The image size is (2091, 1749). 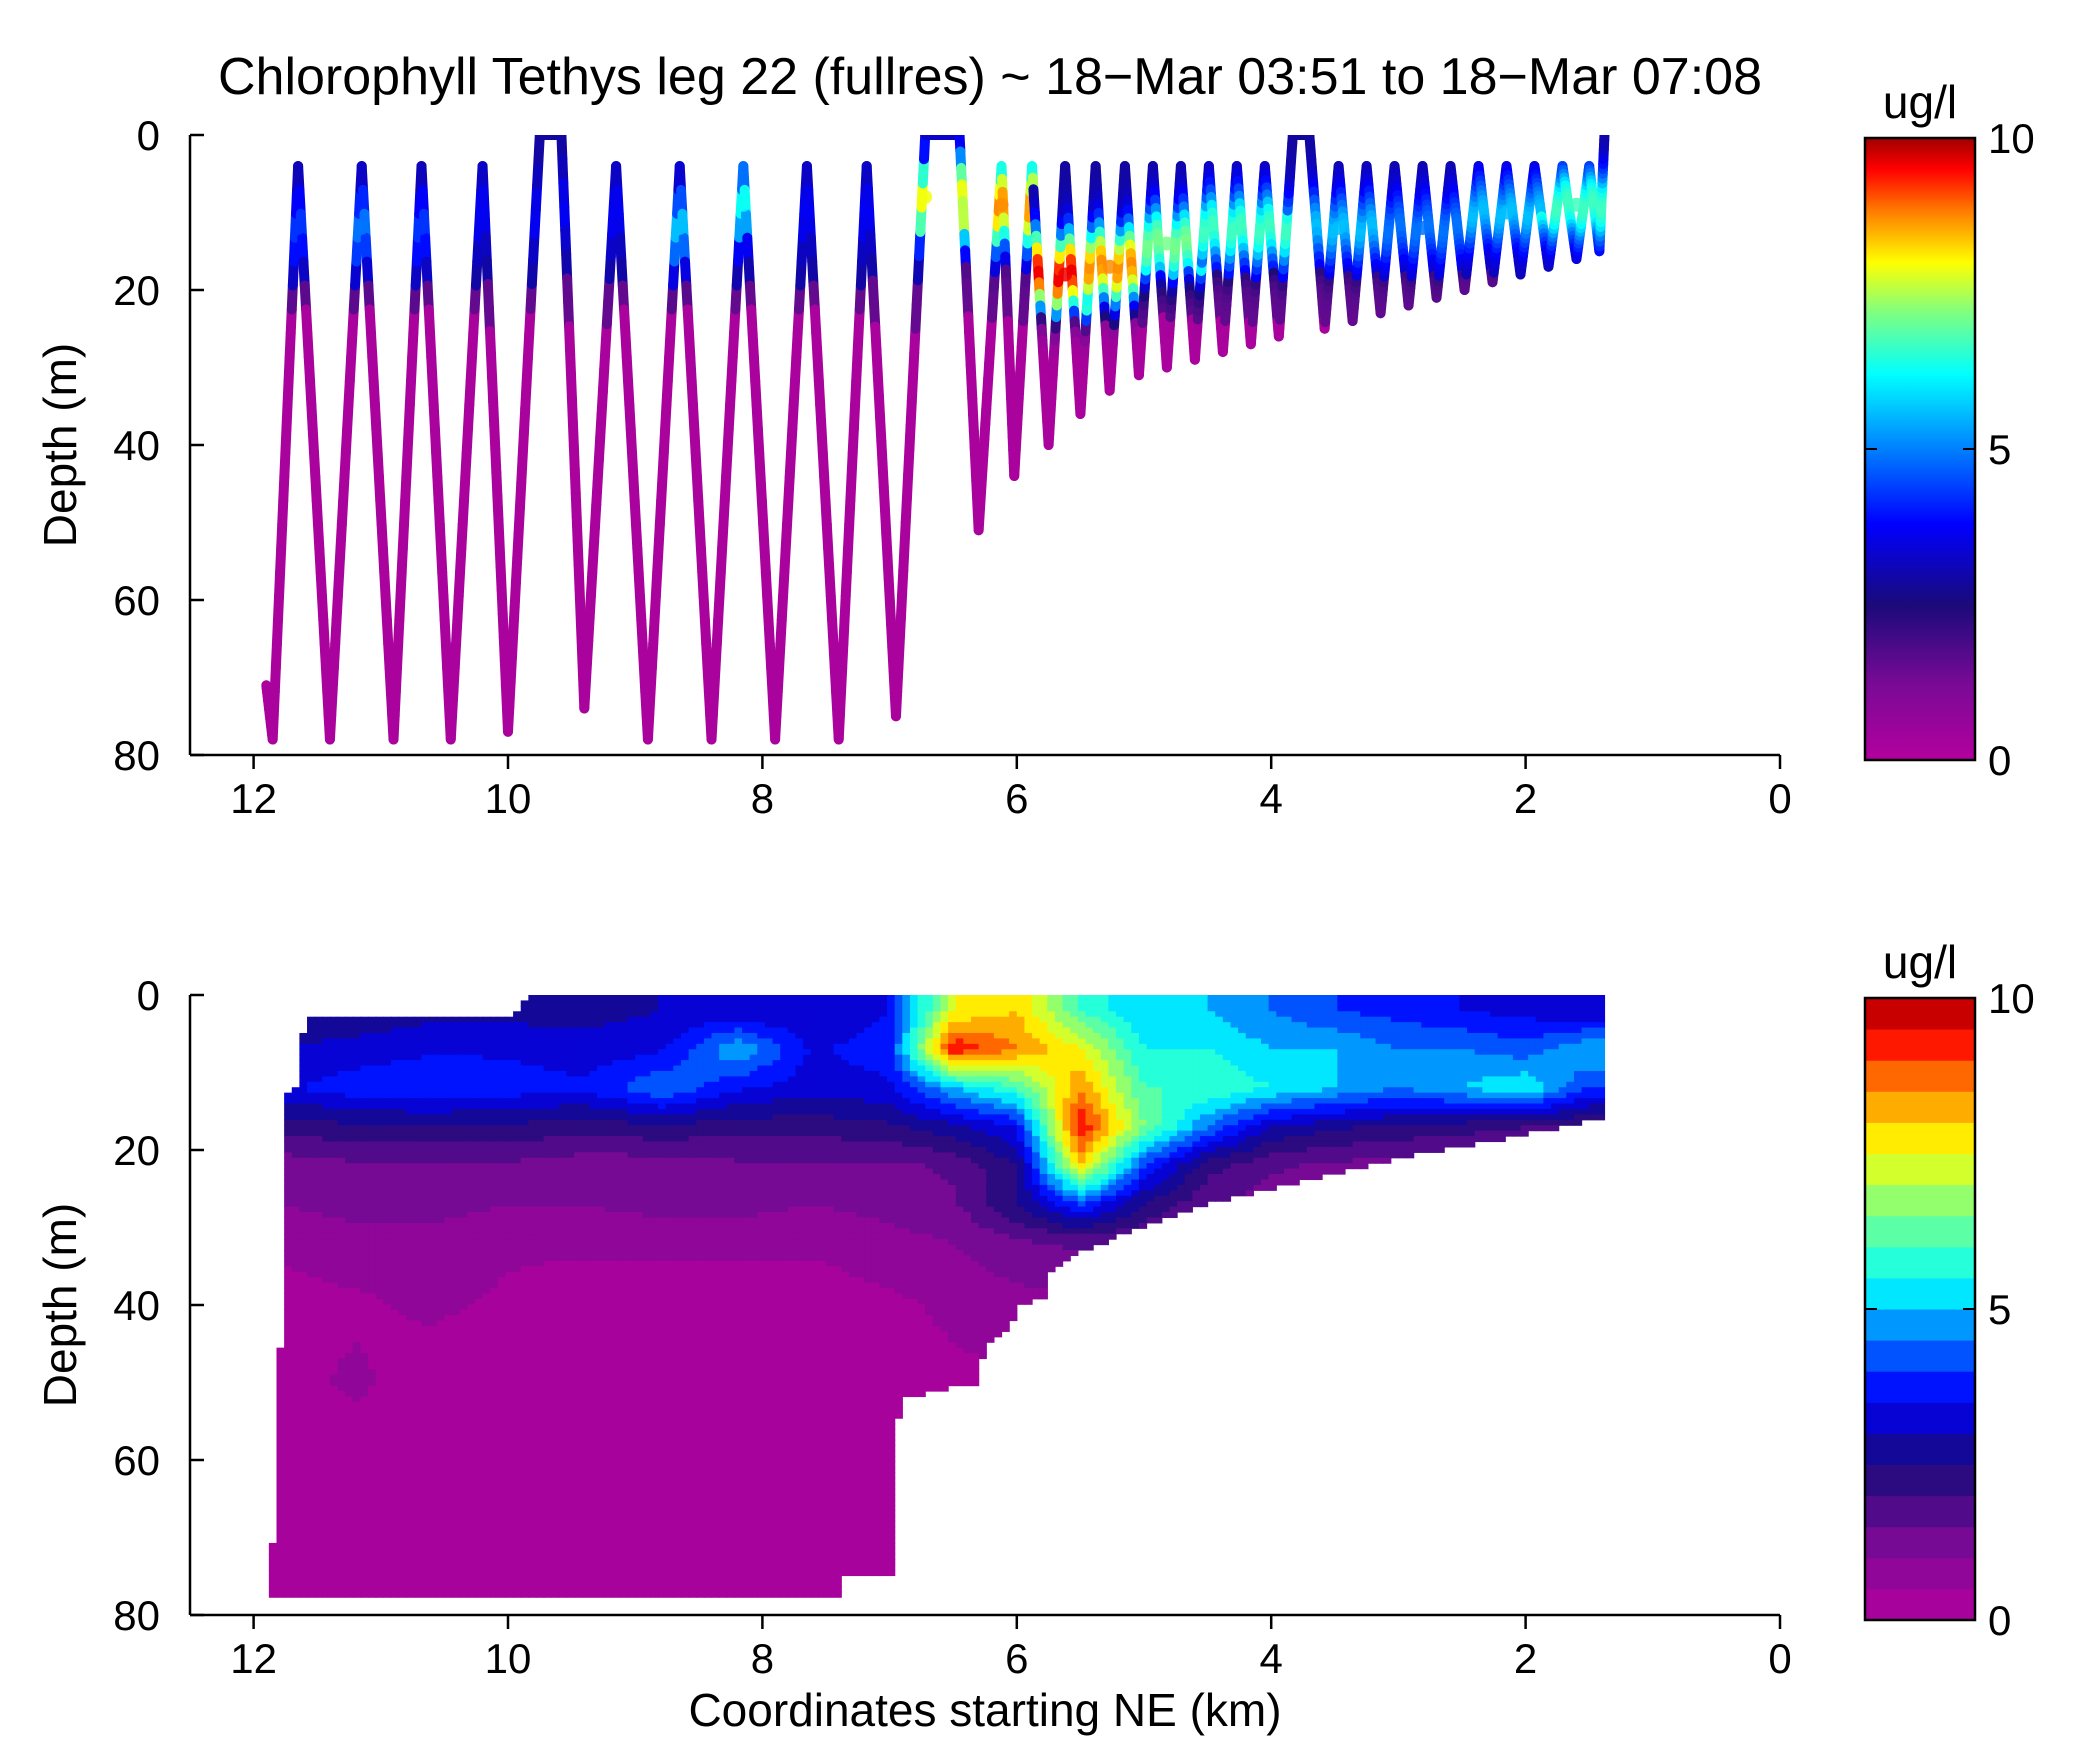 I want to click on top-colorbar-label: ug/l, so click(x=1920, y=102).